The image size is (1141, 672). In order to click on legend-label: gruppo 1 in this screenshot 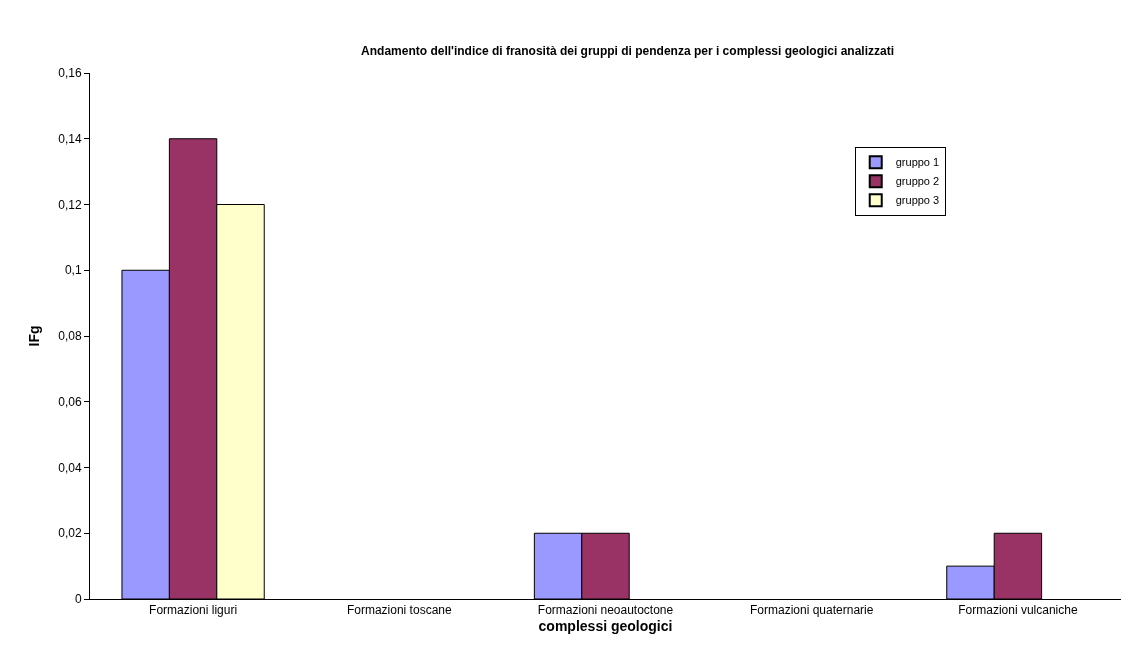, I will do `click(917, 162)`.